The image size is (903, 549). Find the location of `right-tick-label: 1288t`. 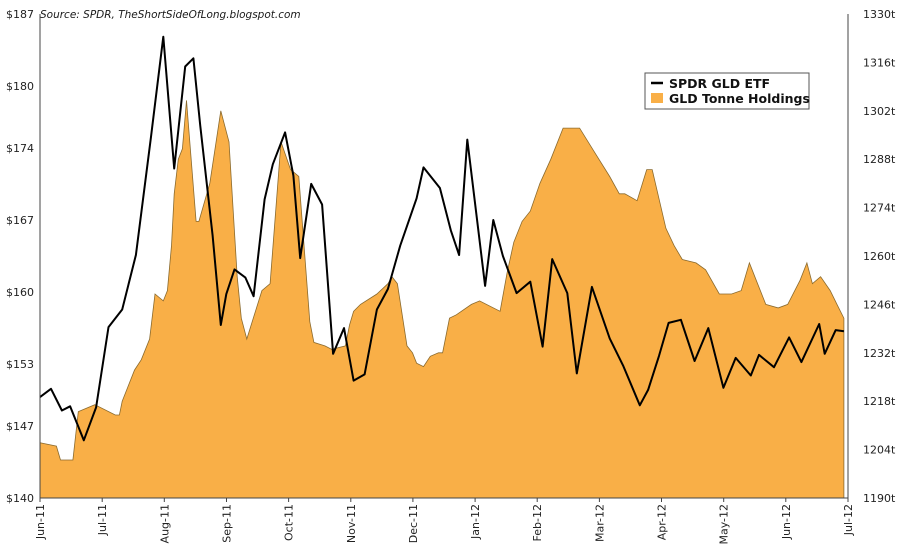

right-tick-label: 1288t is located at coordinates (879, 159).